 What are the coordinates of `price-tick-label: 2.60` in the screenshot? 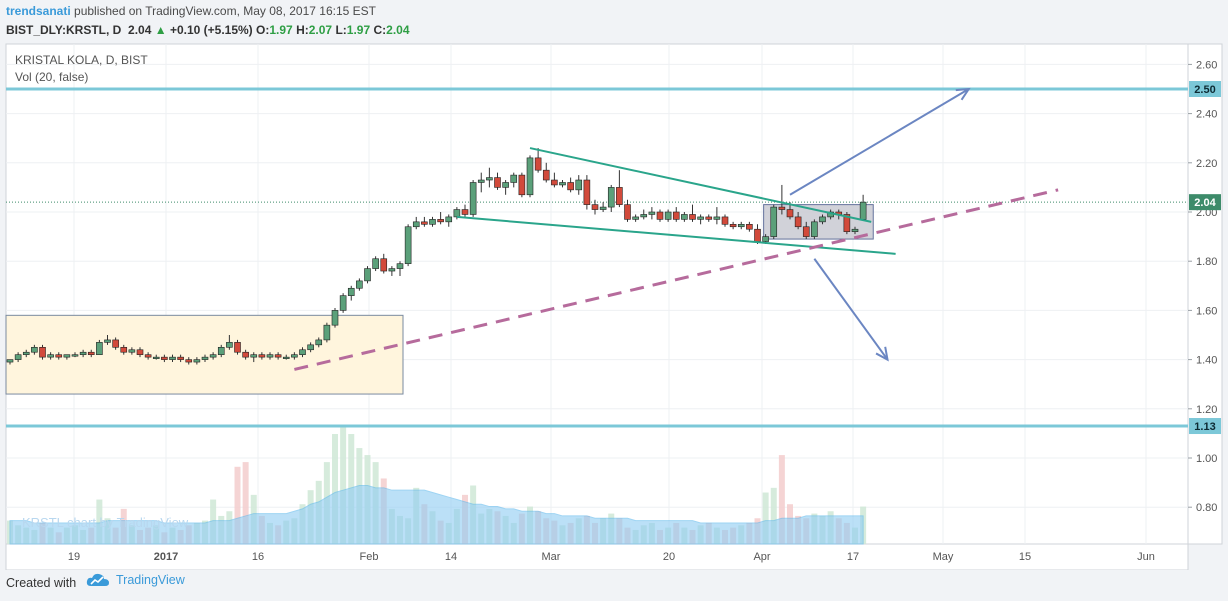 It's located at (1206, 65).